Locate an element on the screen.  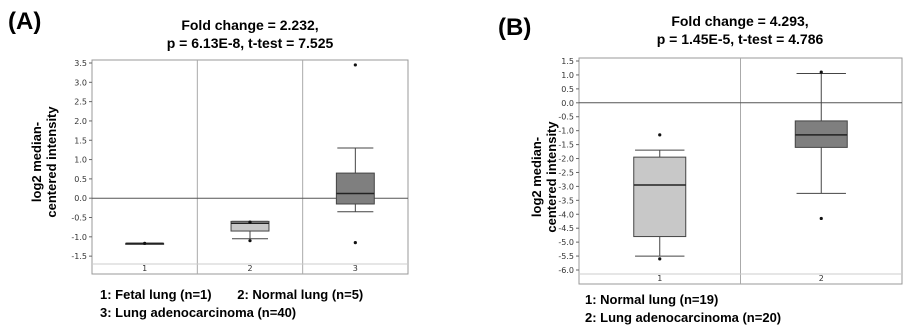
panel-a-ytick-label: 0.0 is located at coordinates (80, 198).